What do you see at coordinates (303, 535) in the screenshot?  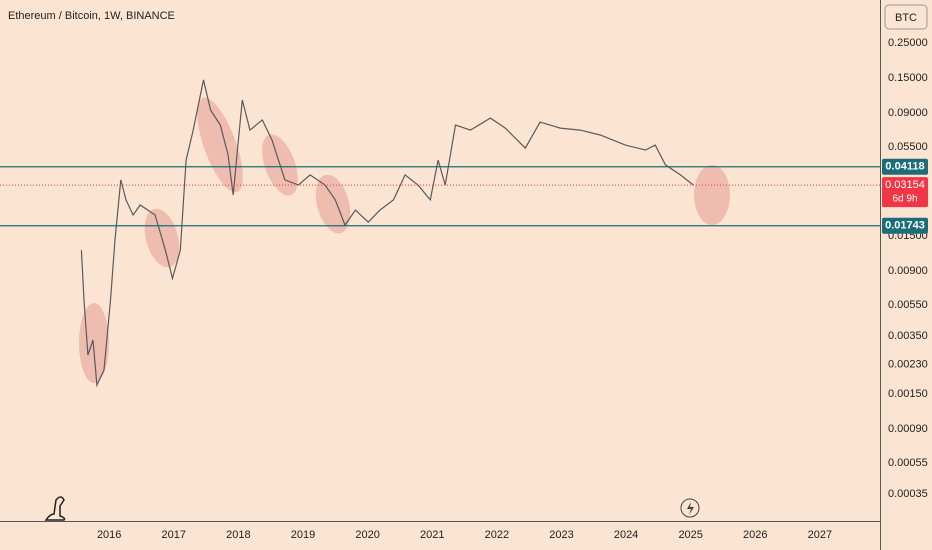 I see `x-tick-label: 2019` at bounding box center [303, 535].